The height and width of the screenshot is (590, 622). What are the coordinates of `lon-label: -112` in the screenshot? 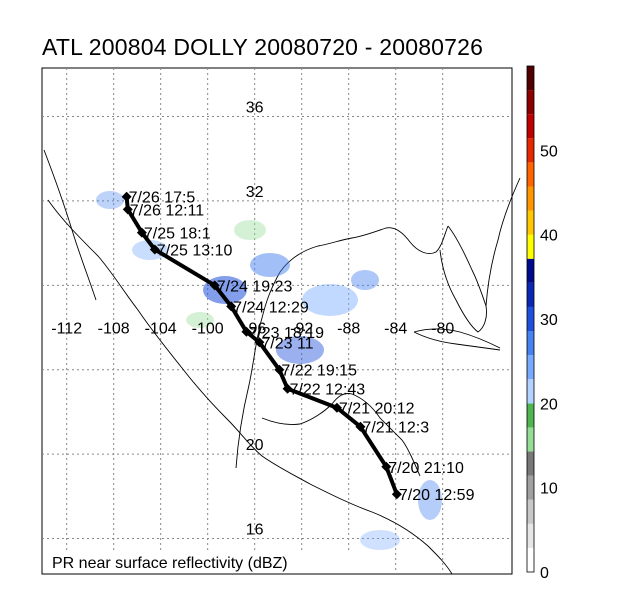 It's located at (66, 329).